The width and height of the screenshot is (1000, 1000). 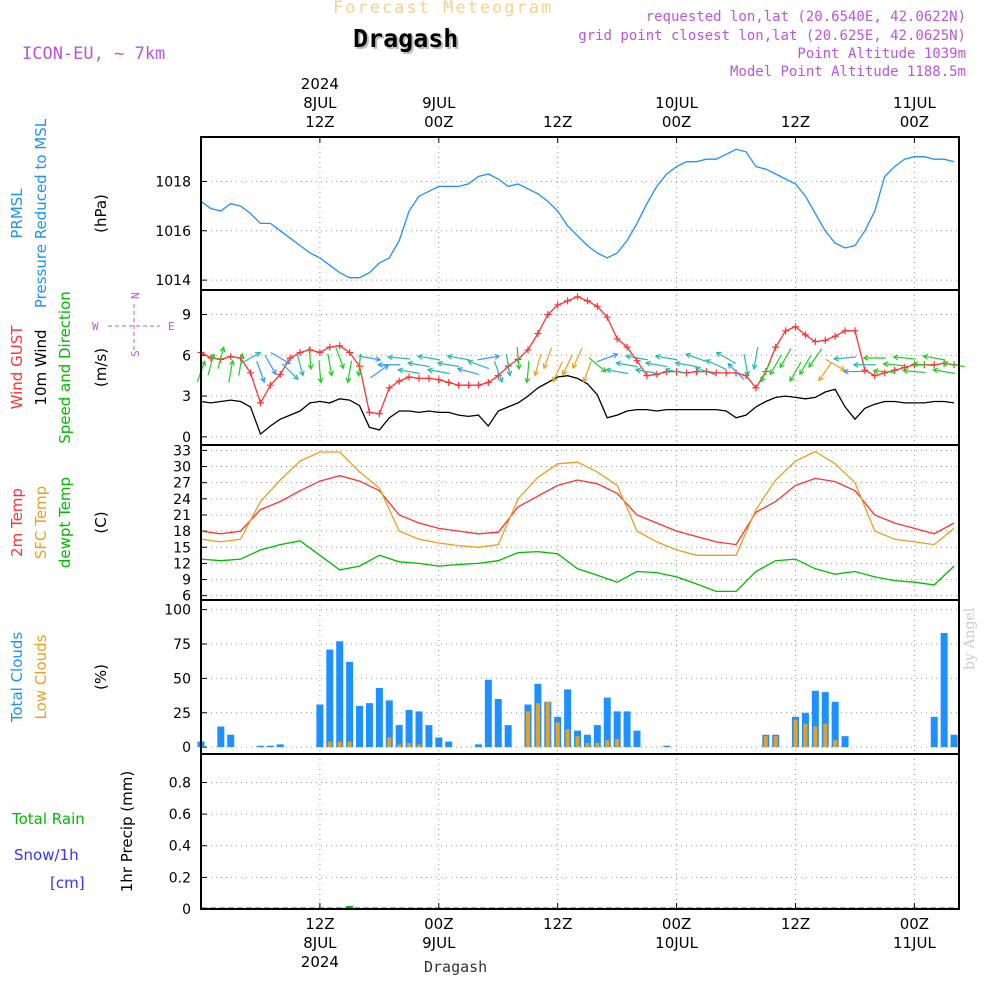 I want to click on time-tick-label: 9JUL, so click(x=439, y=103).